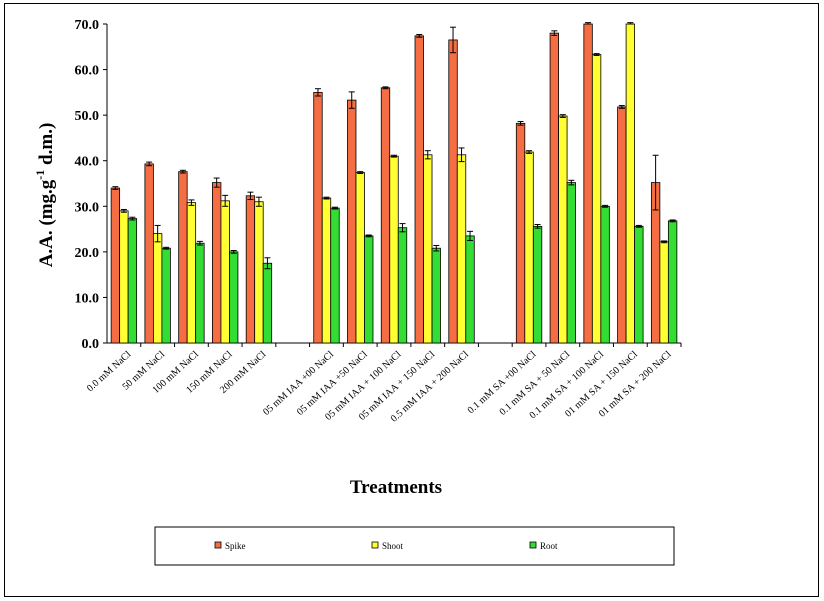 This screenshot has width=824, height=601. What do you see at coordinates (87, 298) in the screenshot?
I see `y-tick-label: 10.0` at bounding box center [87, 298].